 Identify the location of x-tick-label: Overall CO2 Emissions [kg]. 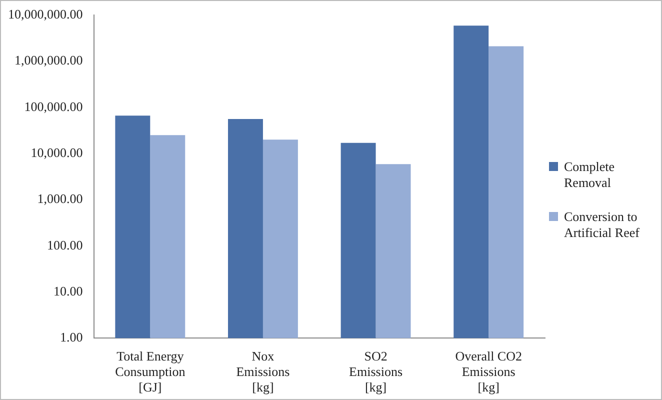
(488, 371).